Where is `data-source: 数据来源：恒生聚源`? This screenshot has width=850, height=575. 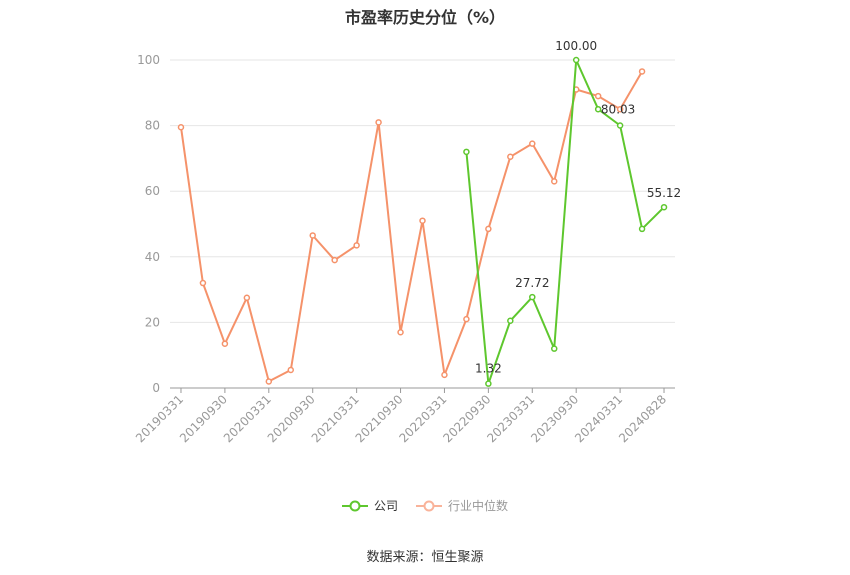 data-source: 数据来源：恒生聚源 is located at coordinates (425, 557).